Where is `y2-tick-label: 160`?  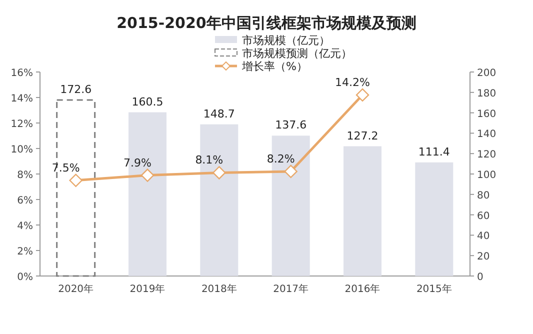
y2-tick-label: 160 is located at coordinates (486, 114).